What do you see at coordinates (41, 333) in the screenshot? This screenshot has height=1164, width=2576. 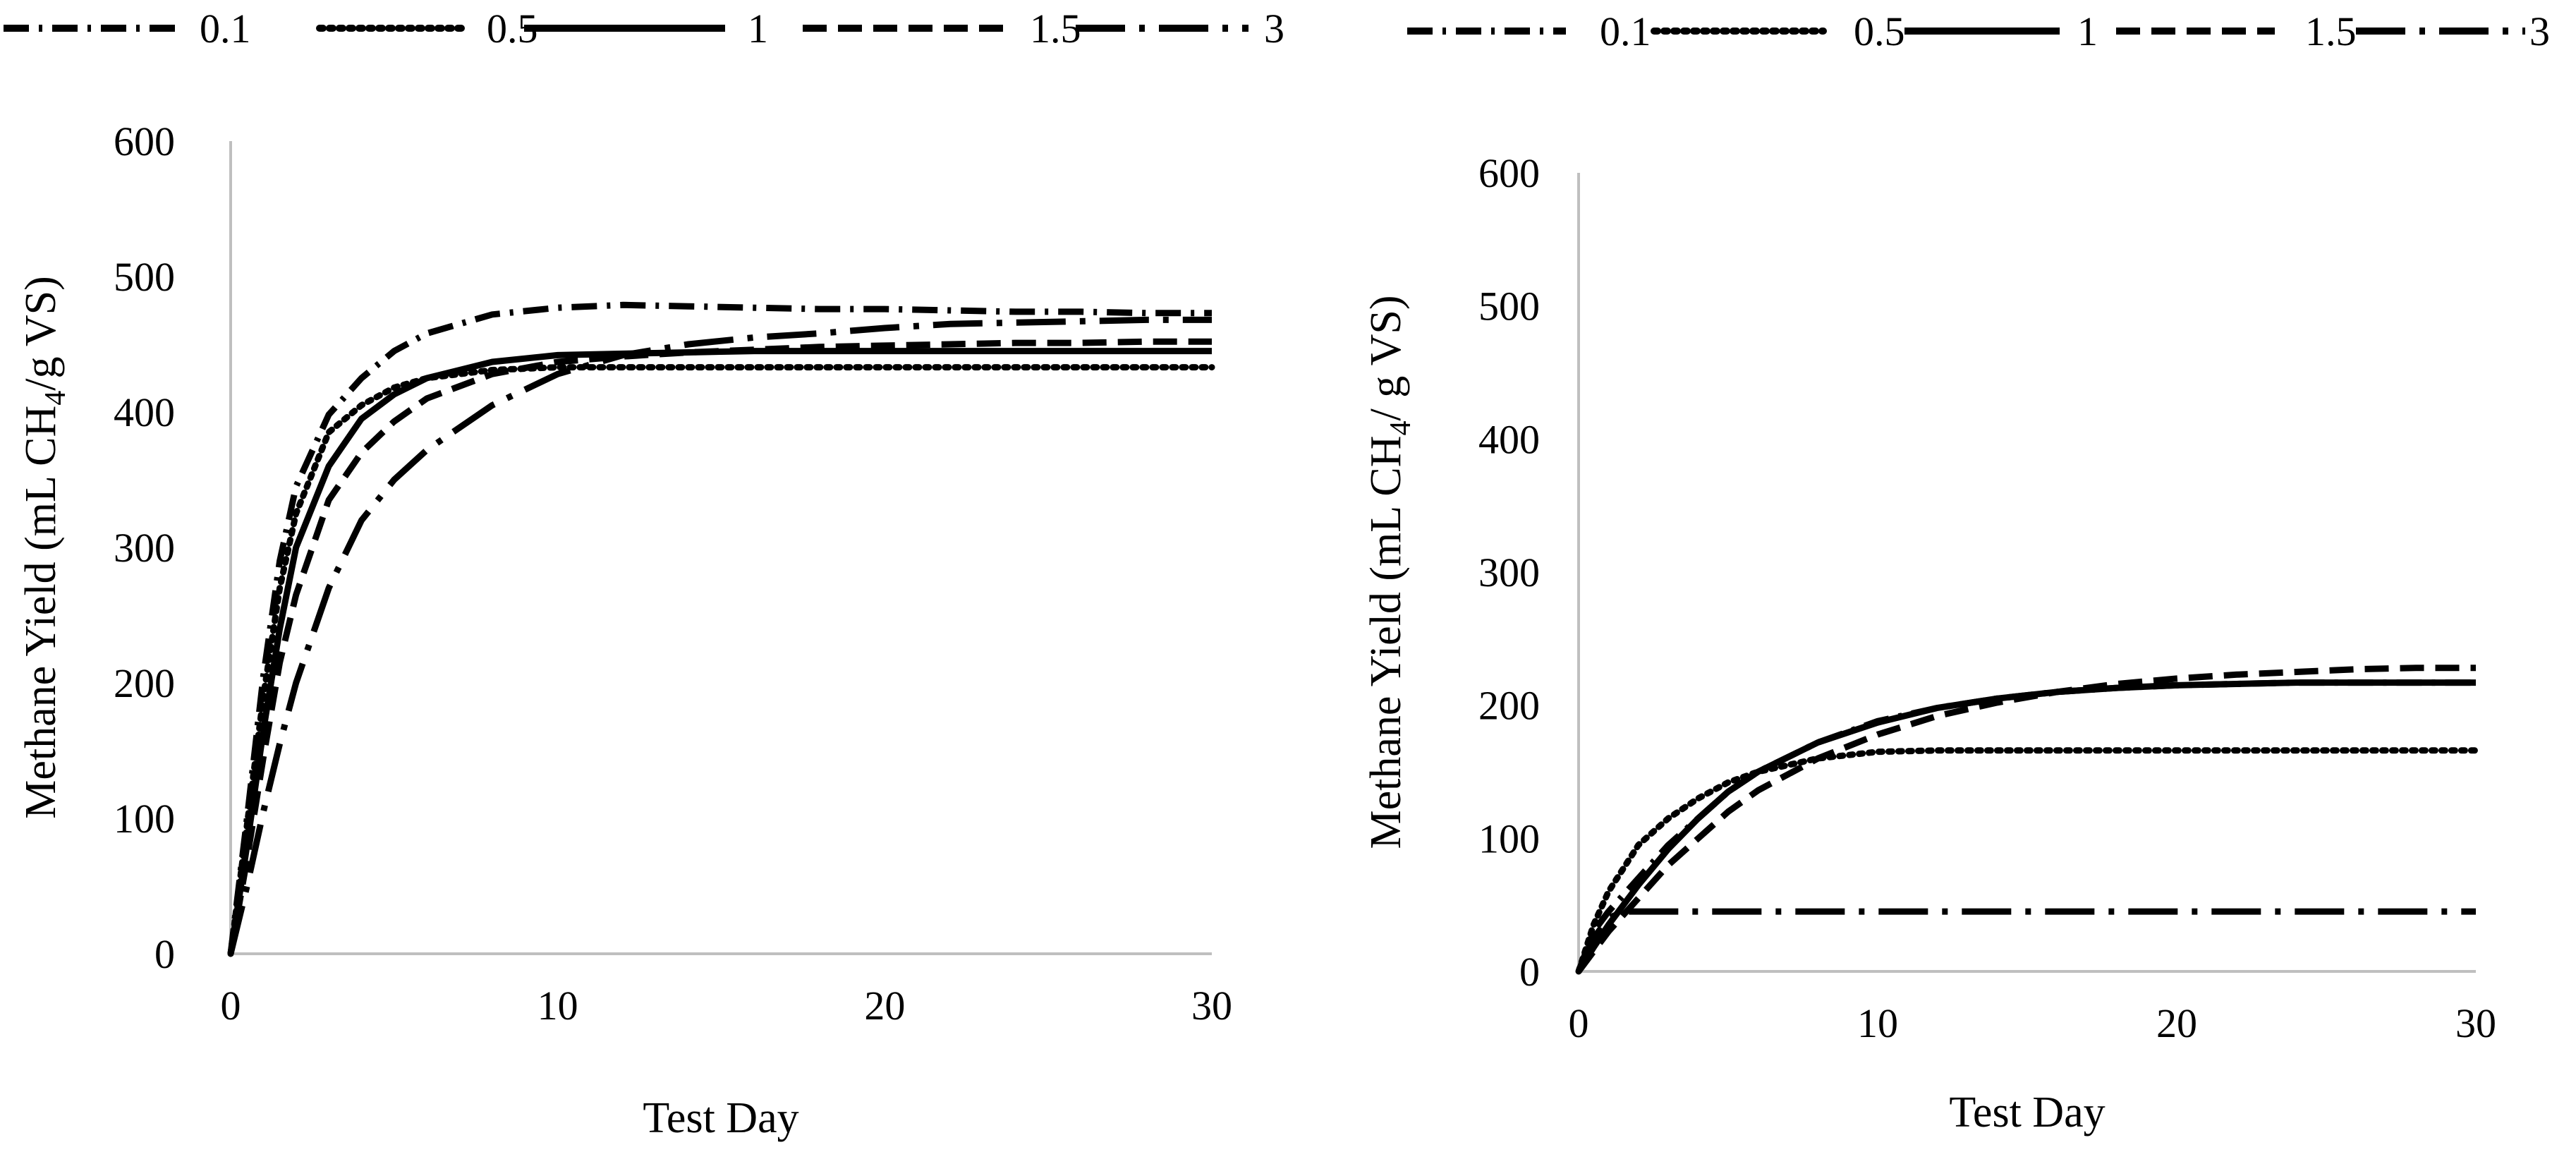 I see `y-axis-label-end: /g VS)` at bounding box center [41, 333].